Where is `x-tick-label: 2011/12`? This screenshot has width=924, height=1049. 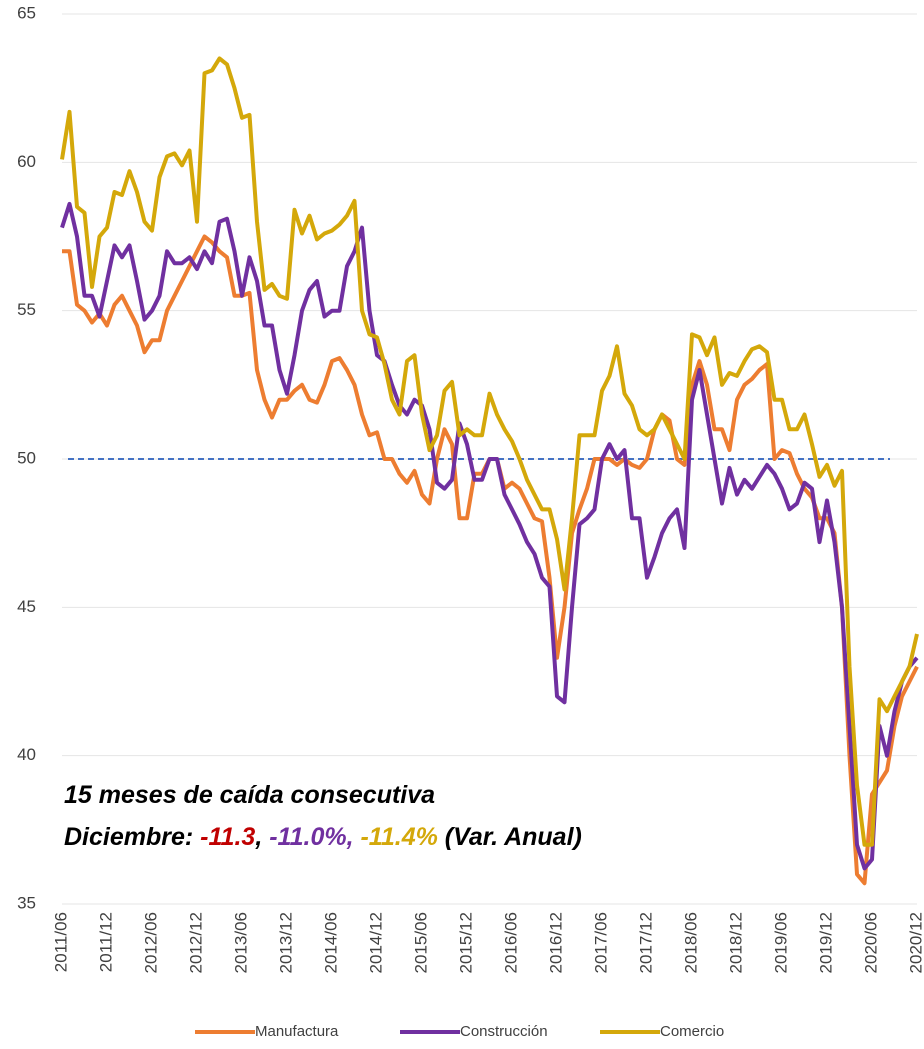 x-tick-label: 2011/12 is located at coordinates (105, 942).